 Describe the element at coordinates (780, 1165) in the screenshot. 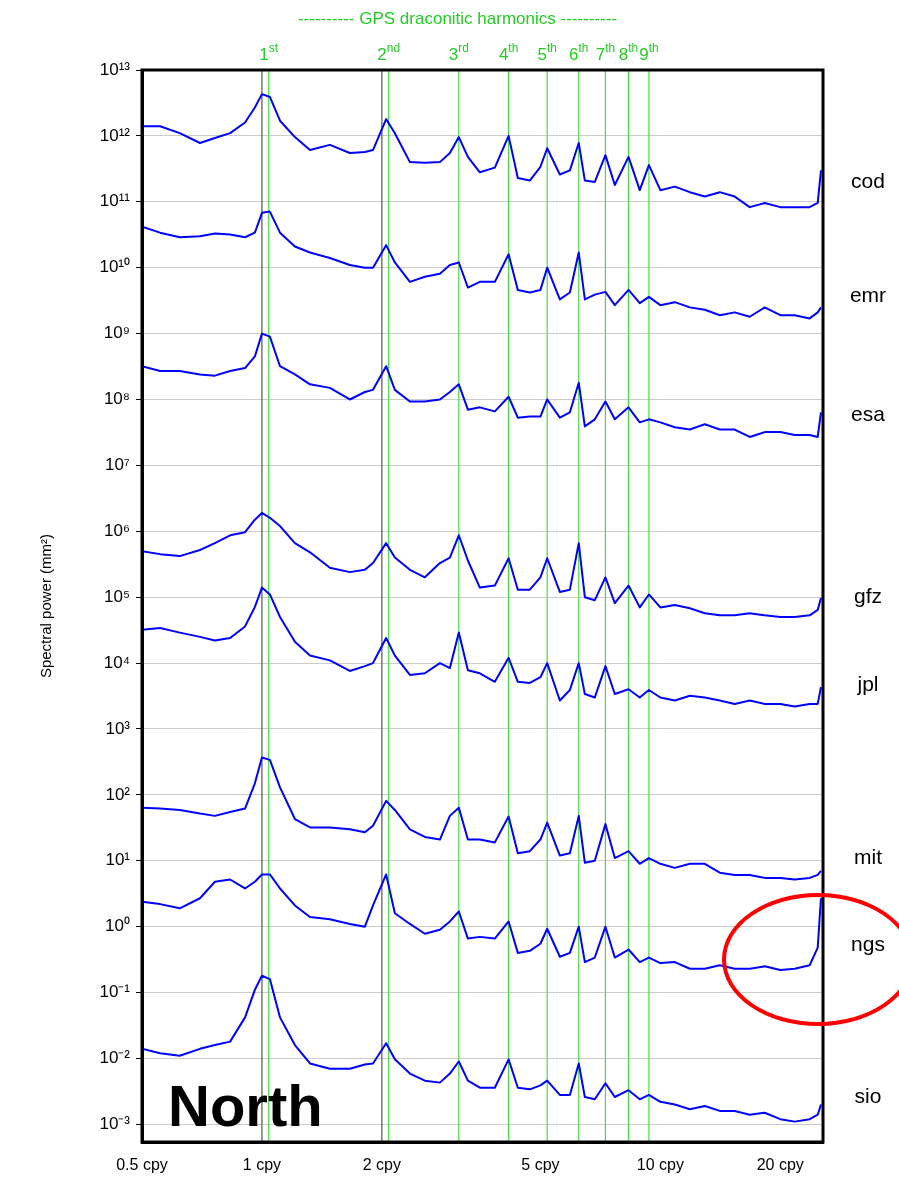

I see `x-tick-label: 20 cpy` at that location.